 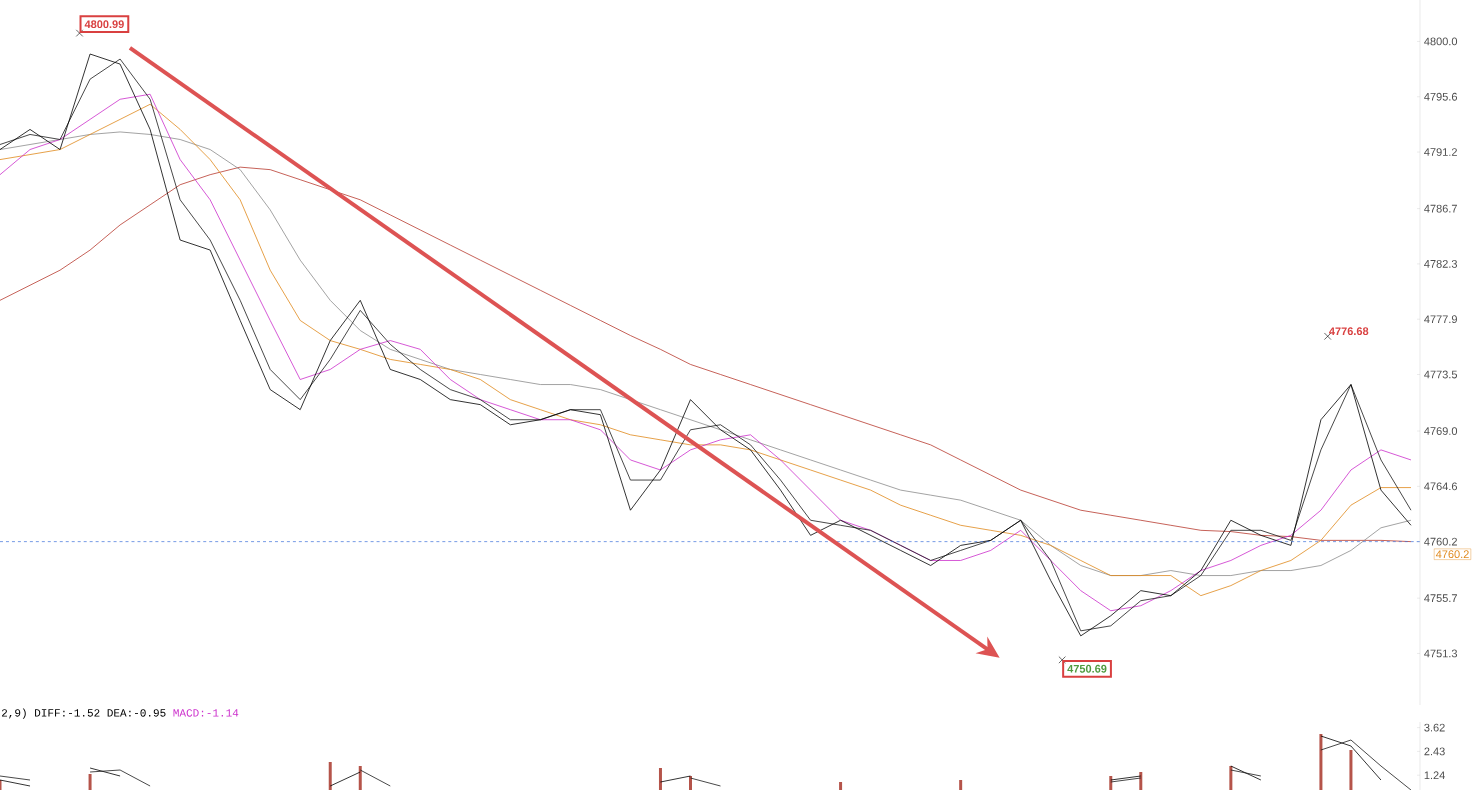 What do you see at coordinates (1441, 486) in the screenshot?
I see `y-tick-label: 4764.6` at bounding box center [1441, 486].